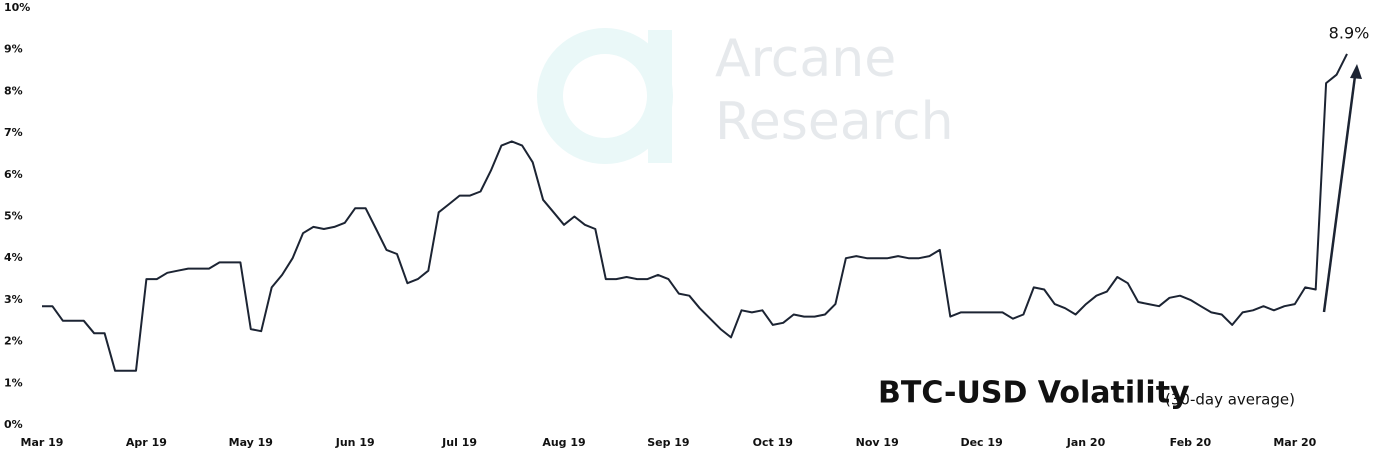 This screenshot has height=456, width=1374. Describe the element at coordinates (146, 442) in the screenshot. I see `x-tick-label: Apr 19` at that location.